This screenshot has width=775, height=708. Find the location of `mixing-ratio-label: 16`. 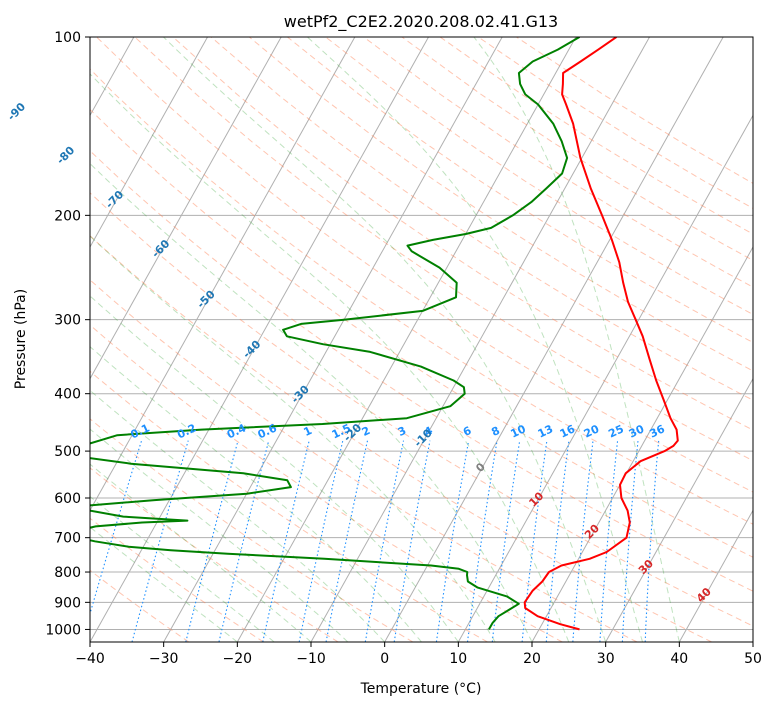

mixing-ratio-label: 16 is located at coordinates (568, 431).